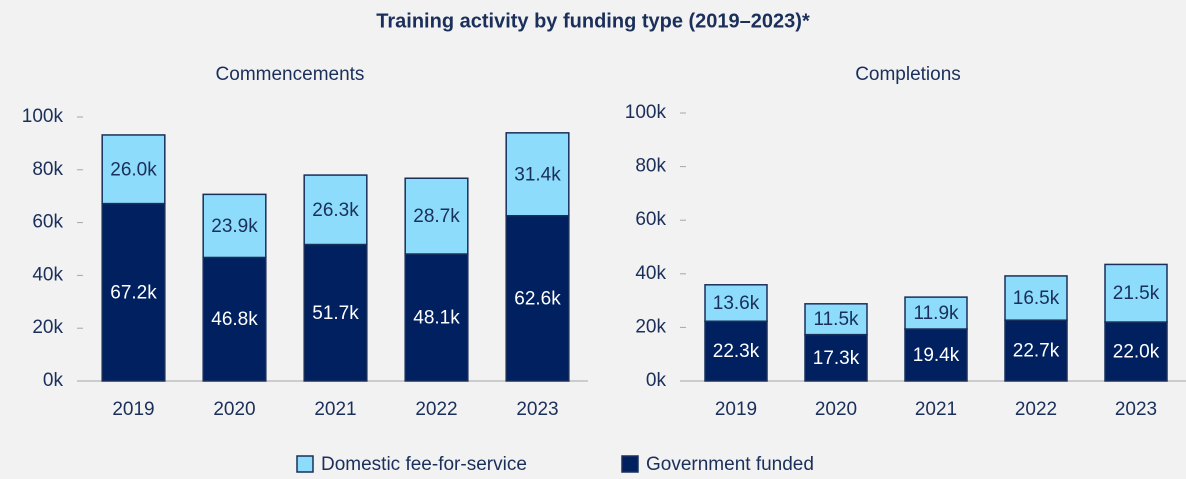 Image resolution: width=1186 pixels, height=479 pixels. I want to click on subplot-title: Commencements, so click(290, 74).